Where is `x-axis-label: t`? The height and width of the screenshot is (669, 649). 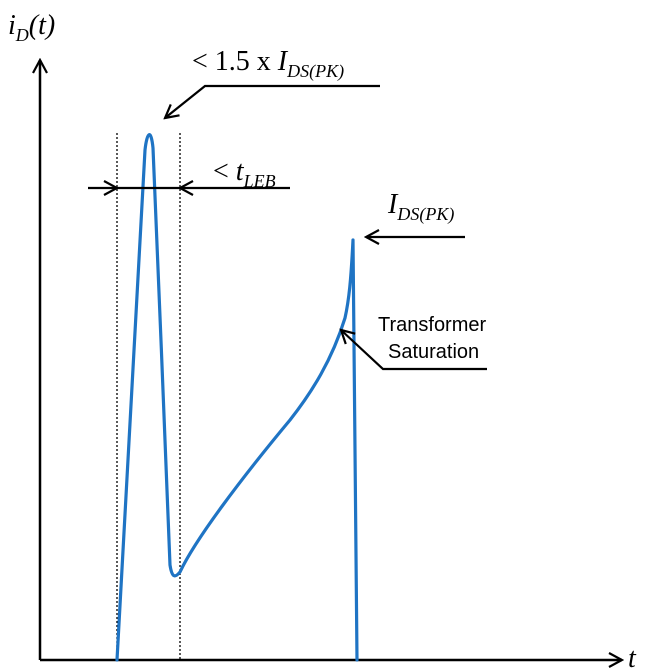 x-axis-label: t is located at coordinates (632, 656).